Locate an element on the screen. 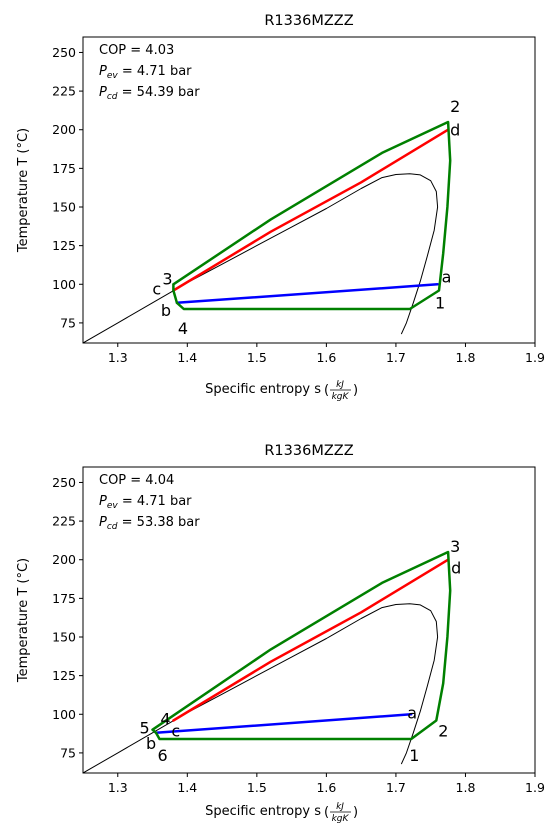  cop-text: COP = 4.04 is located at coordinates (136, 480).